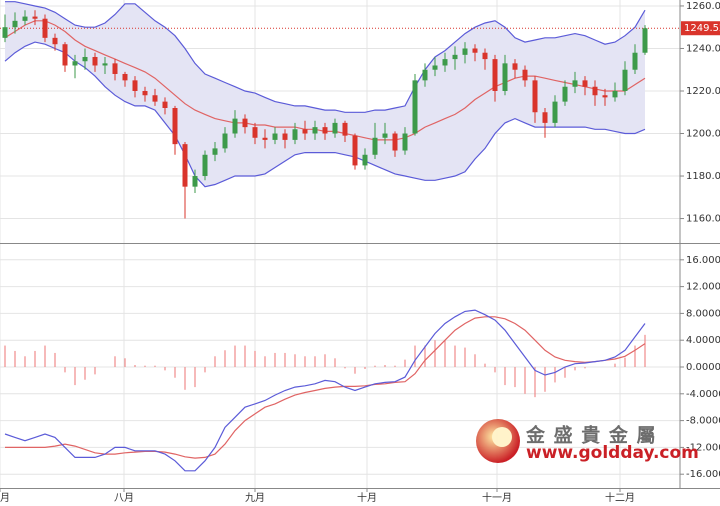 The height and width of the screenshot is (506, 720). What do you see at coordinates (703, 176) in the screenshot?
I see `y-tick-label: 1180.00` at bounding box center [703, 176].